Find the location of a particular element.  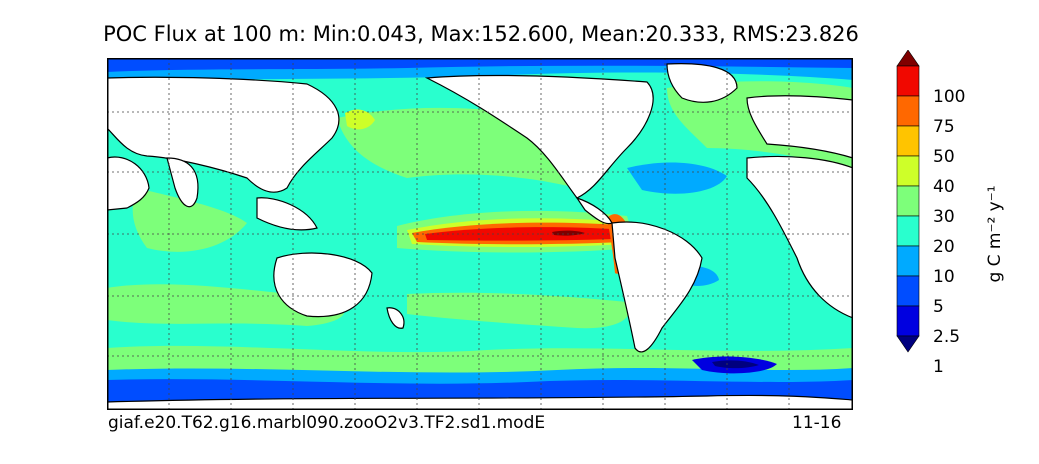

south-pacific-green is located at coordinates (518, 310).